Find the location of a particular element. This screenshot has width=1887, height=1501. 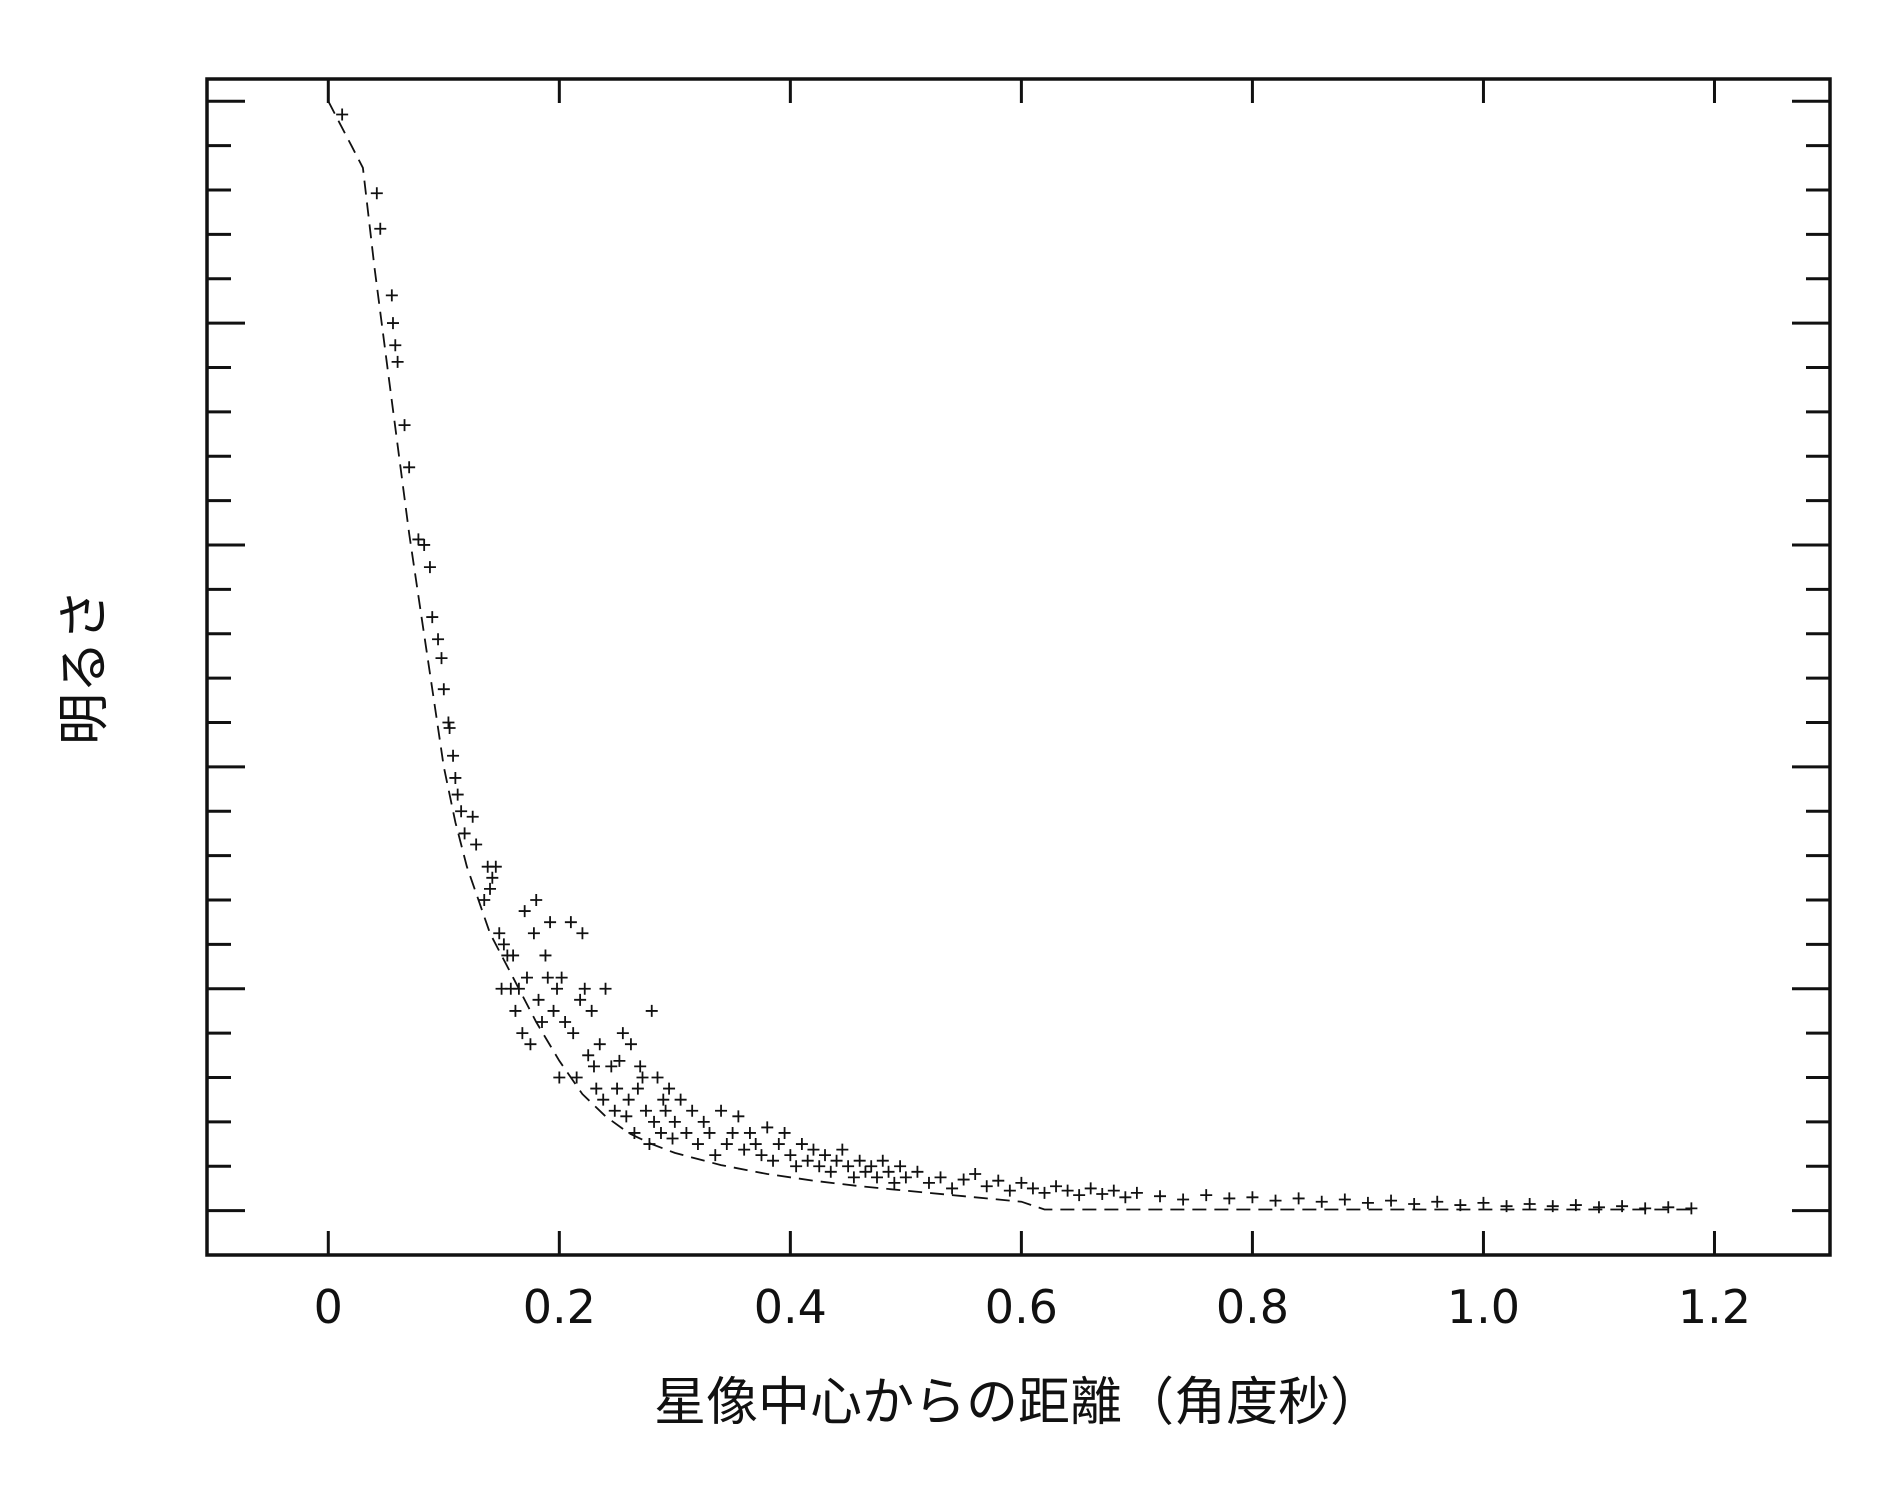

x-tick-labels: 0 0.2 0.4 0.6 0.8 1.0 1.2 is located at coordinates (1032, 1307).